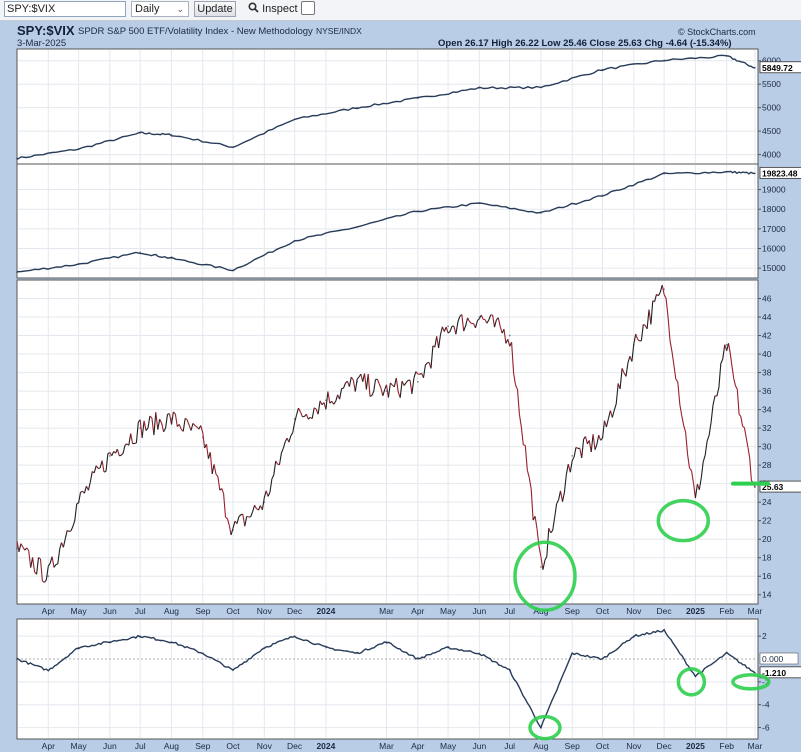 This screenshot has height=752, width=801. Describe the element at coordinates (767, 447) in the screenshot. I see `y-tick-label: 30` at that location.